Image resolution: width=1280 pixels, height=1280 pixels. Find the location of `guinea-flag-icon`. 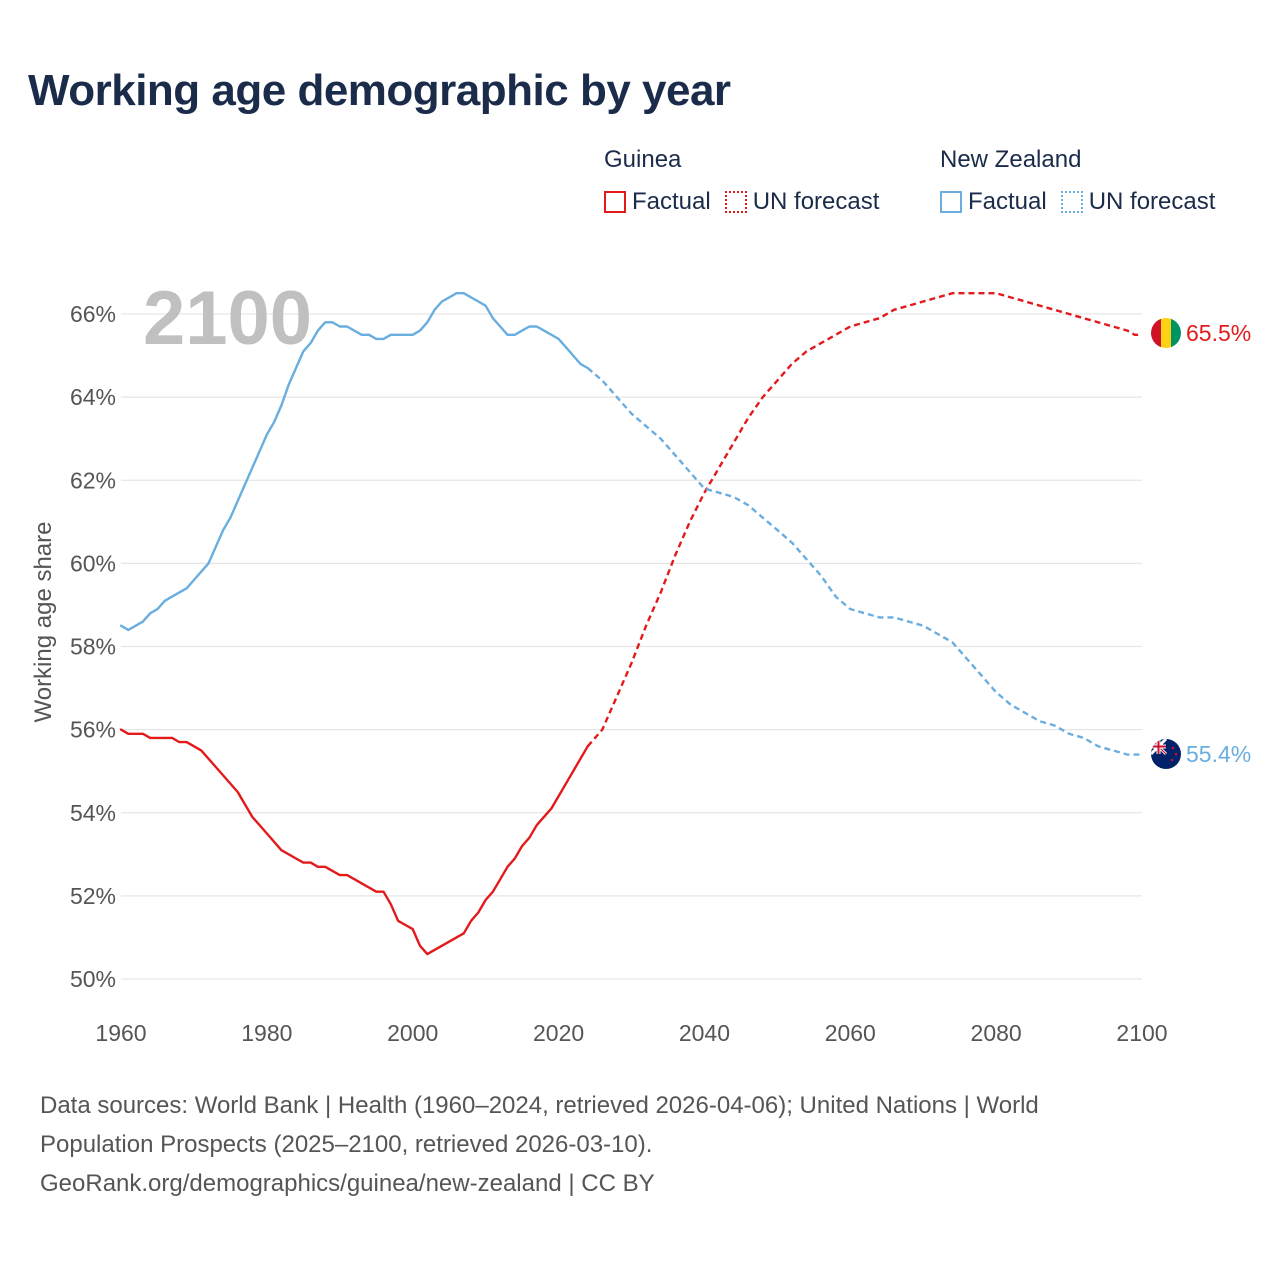

guinea-flag-icon is located at coordinates (1166, 333).